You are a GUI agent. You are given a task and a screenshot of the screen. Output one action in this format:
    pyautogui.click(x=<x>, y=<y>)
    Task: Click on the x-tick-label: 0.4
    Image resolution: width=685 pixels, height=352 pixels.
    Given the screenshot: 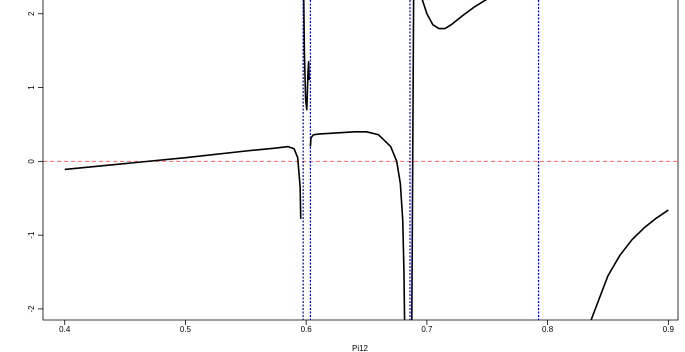 What is the action you would take?
    pyautogui.click(x=65, y=329)
    